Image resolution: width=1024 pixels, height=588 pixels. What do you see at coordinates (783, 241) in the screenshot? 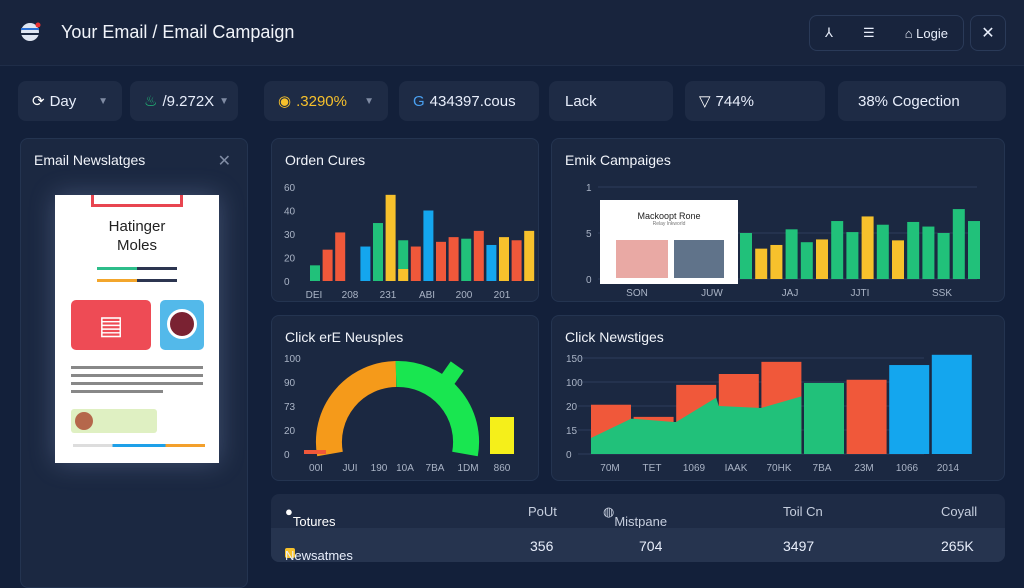
I see `email-campaigns-chart: 0 5 1 SON JUW JAJ JJTI SSK` at bounding box center [783, 241].